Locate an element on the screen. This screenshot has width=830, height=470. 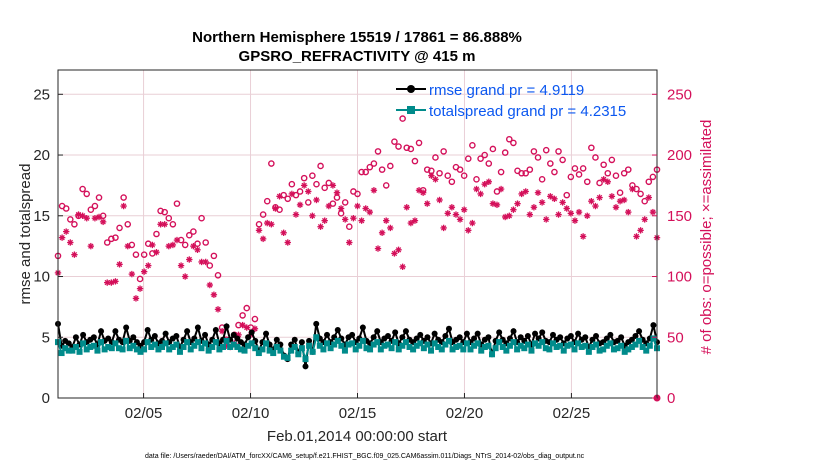
y-axis-label: rmse and totalspread is located at coordinates (25, 234).